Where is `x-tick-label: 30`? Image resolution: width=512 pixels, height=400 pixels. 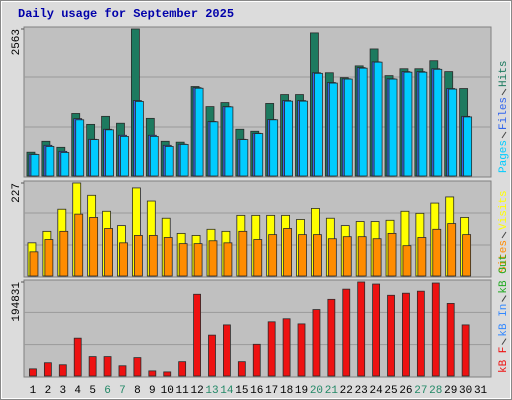 x-tick-label: 30 is located at coordinates (465, 391).